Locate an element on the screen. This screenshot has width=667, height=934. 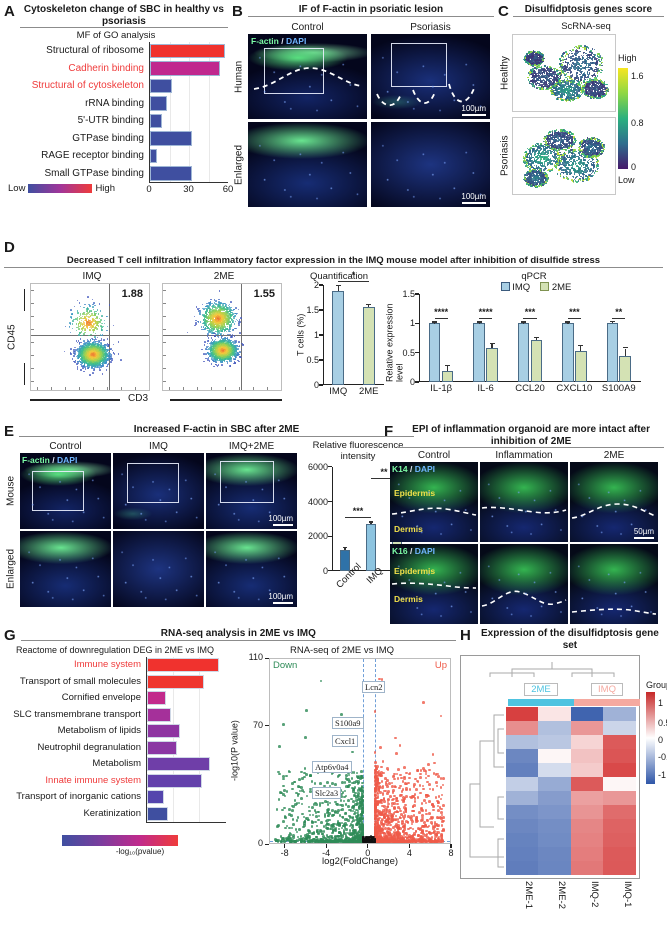
panel-c-umap-psoriasis is located at coordinates (564, 156).